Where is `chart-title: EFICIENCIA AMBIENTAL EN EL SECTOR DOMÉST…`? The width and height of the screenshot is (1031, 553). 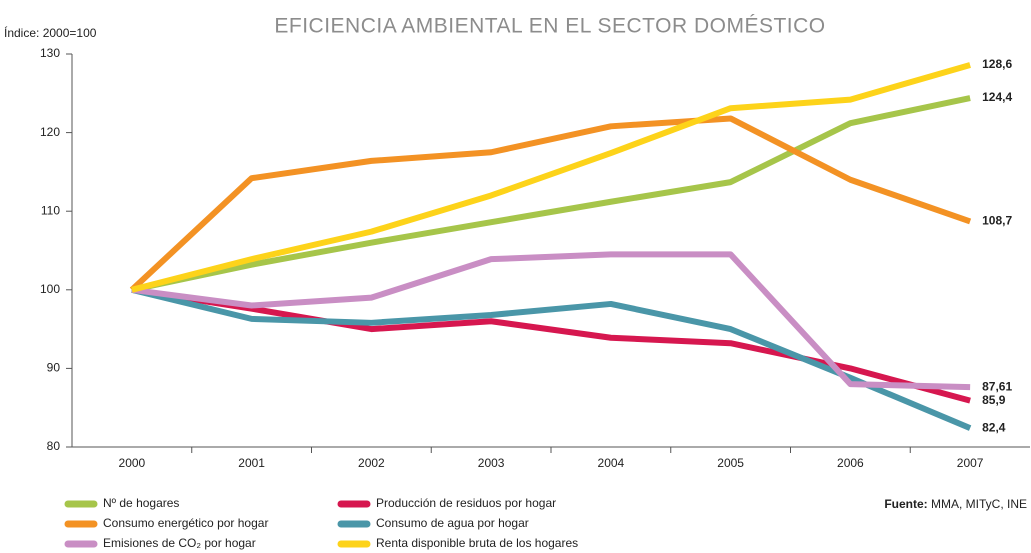
chart-title: EFICIENCIA AMBIENTAL EN EL SECTOR DOMÉST… is located at coordinates (549, 26).